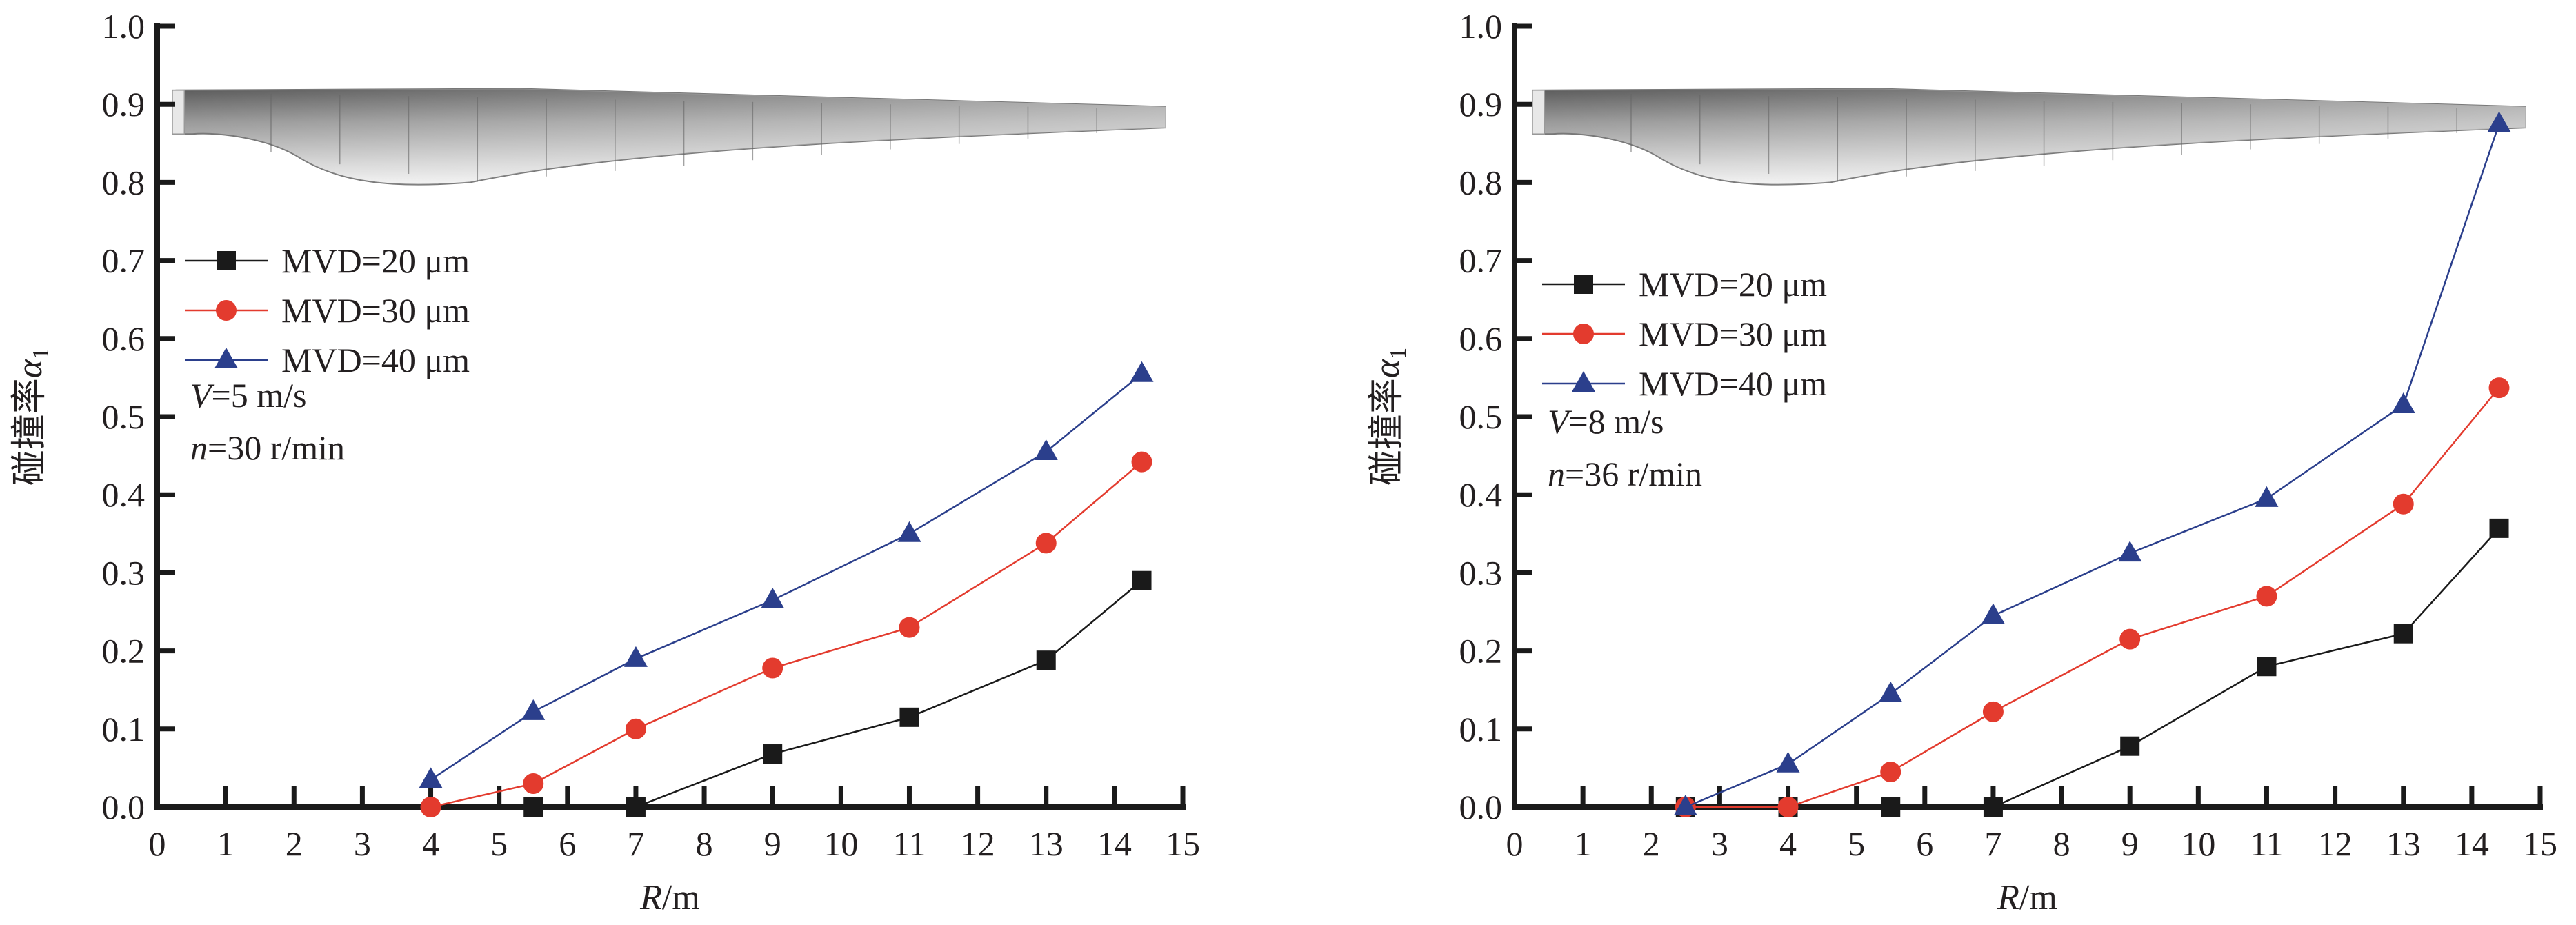  I want to click on x-tick-label: 4, so click(430, 844).